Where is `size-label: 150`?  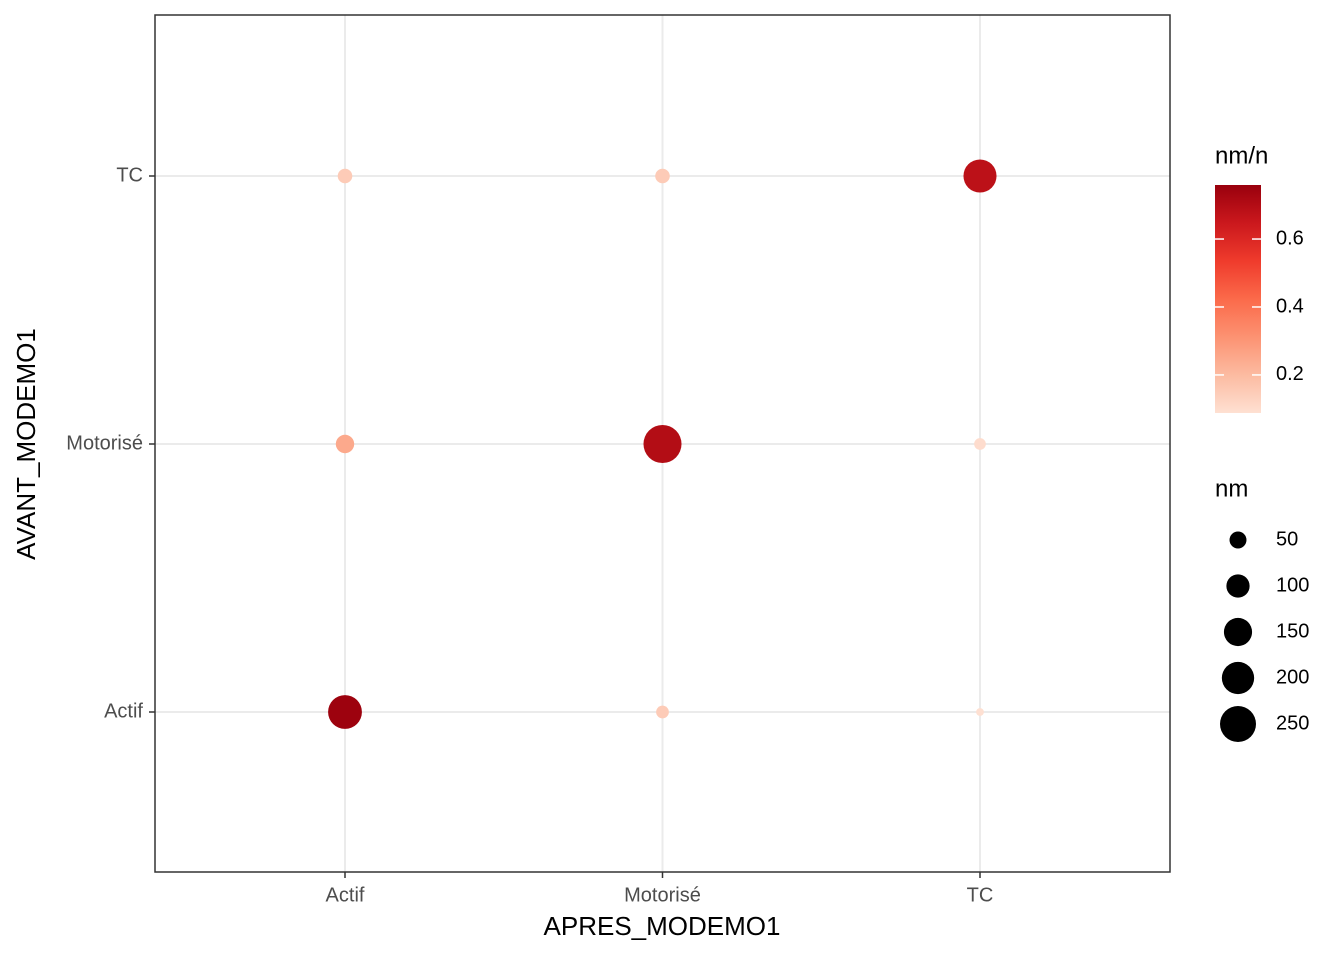 size-label: 150 is located at coordinates (1292, 631).